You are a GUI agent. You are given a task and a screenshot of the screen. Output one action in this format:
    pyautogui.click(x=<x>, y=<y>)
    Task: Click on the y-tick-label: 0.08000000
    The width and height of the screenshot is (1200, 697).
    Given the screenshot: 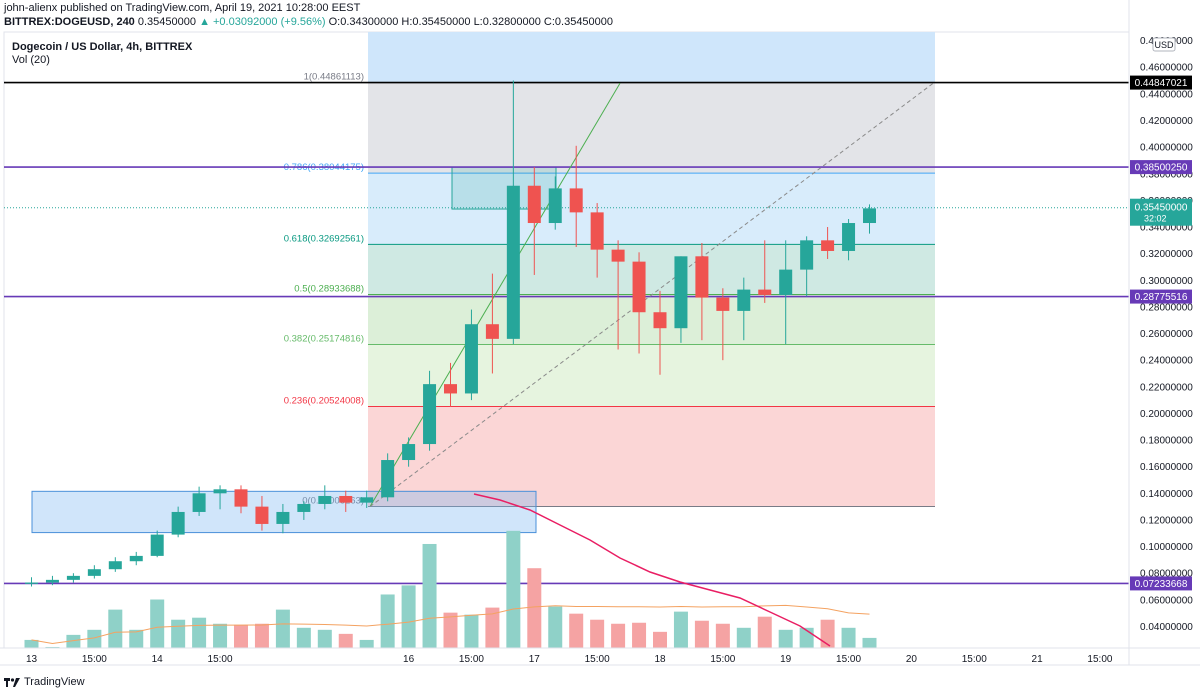 What is the action you would take?
    pyautogui.click(x=1166, y=574)
    